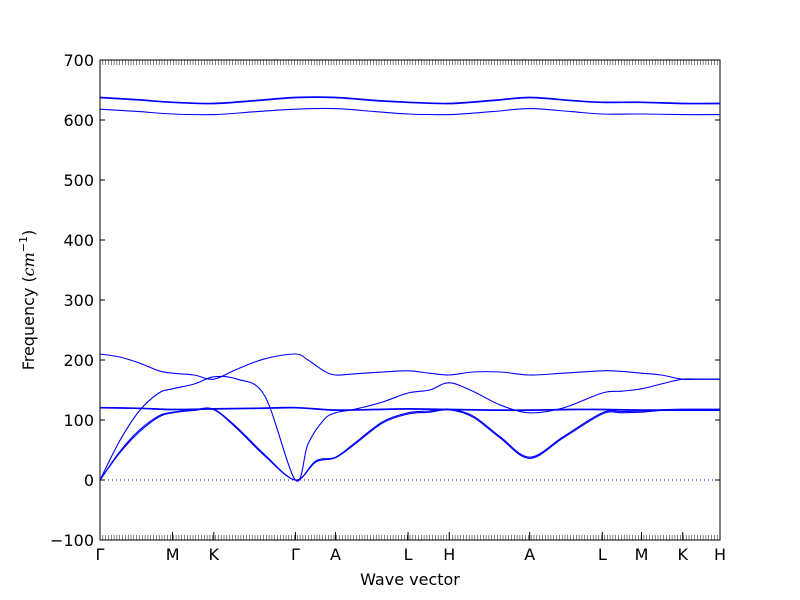 This screenshot has height=600, width=800. I want to click on y-tick-label: 200, so click(78, 360).